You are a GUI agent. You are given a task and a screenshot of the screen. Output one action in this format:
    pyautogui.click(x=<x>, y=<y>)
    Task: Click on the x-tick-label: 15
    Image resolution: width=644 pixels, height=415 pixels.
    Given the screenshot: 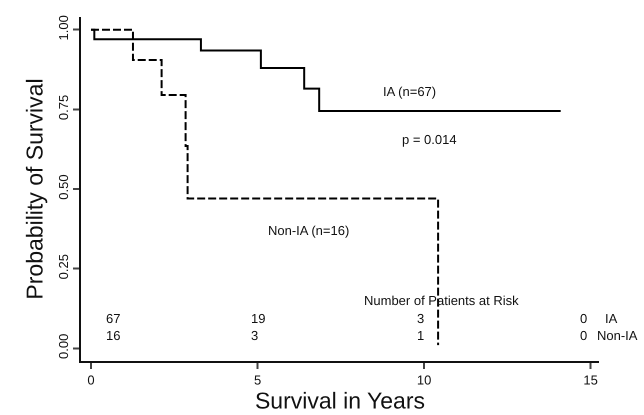 What is the action you would take?
    pyautogui.click(x=590, y=380)
    